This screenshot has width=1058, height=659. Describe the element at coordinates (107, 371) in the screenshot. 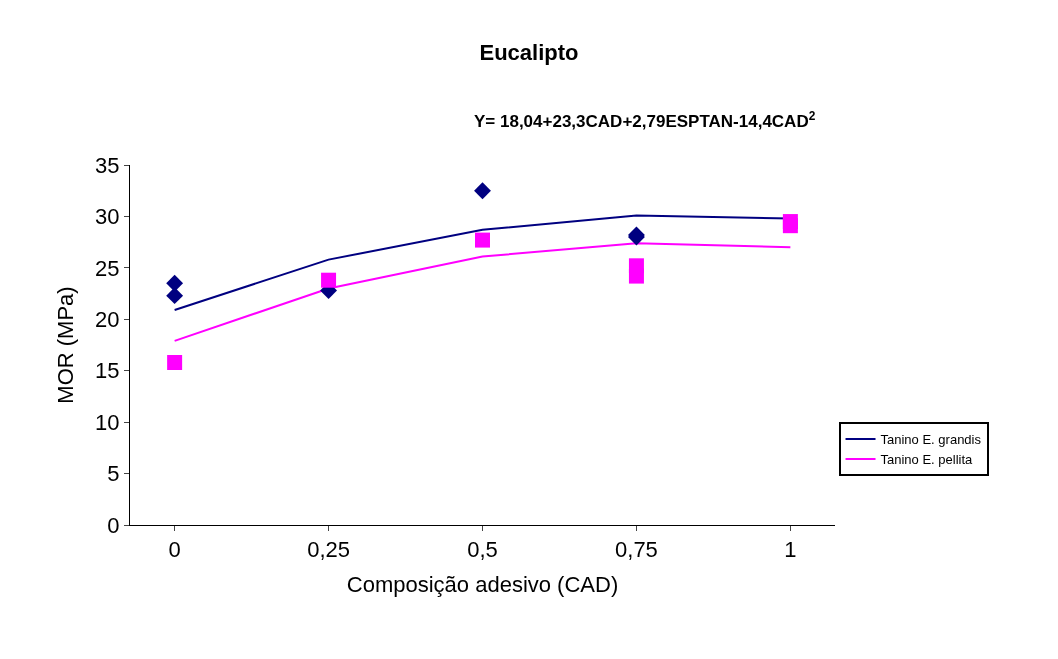

I see `y-tick-label: 15` at that location.